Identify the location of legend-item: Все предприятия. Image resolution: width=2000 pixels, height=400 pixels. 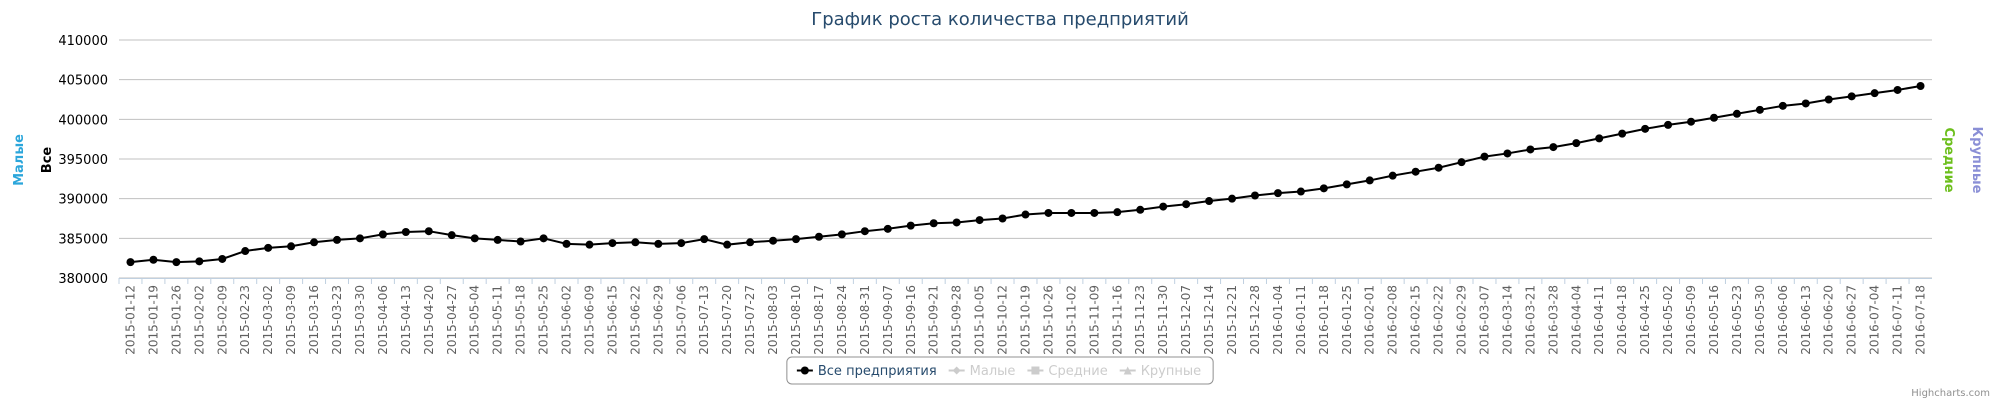
(866, 371).